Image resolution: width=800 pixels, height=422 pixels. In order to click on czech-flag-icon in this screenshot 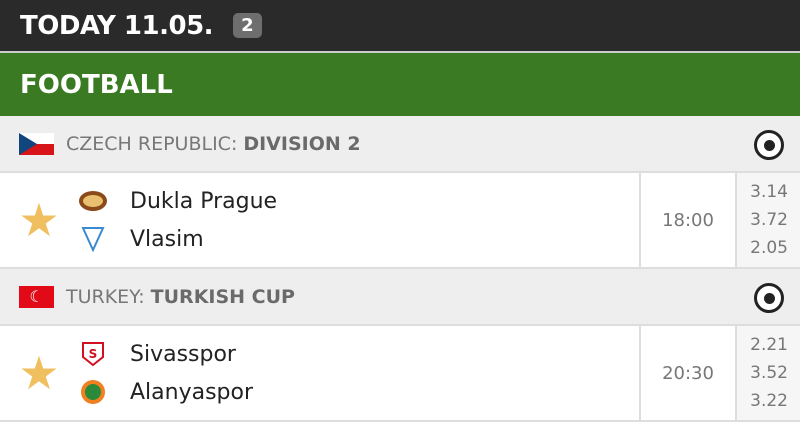, I will do `click(36, 143)`.